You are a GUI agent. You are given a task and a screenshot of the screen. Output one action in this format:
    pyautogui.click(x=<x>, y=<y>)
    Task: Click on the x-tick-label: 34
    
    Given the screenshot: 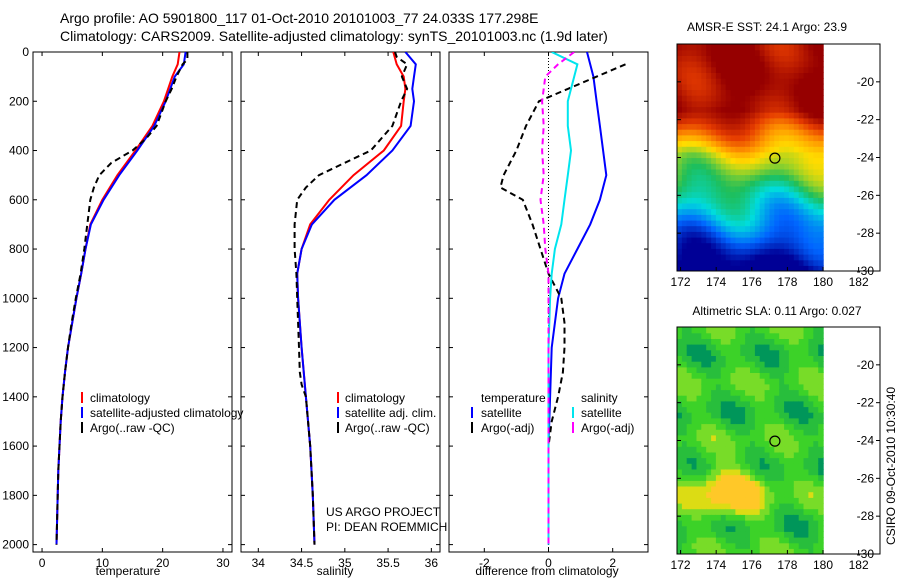 What is the action you would take?
    pyautogui.click(x=259, y=563)
    